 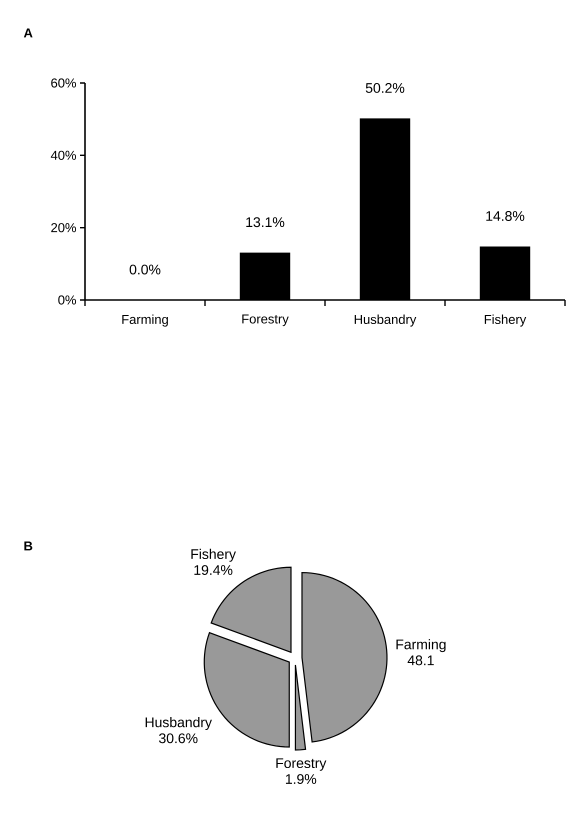 I want to click on data-label: 30.6%, so click(x=178, y=738).